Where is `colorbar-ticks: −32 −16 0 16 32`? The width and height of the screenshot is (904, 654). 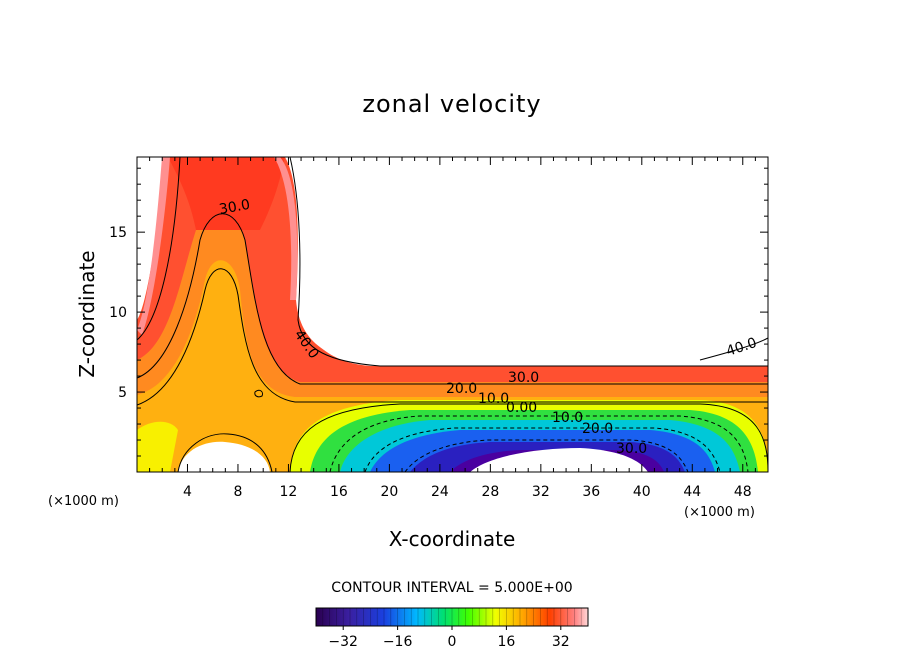
colorbar-ticks: −32 −16 0 16 32 is located at coordinates (449, 638).